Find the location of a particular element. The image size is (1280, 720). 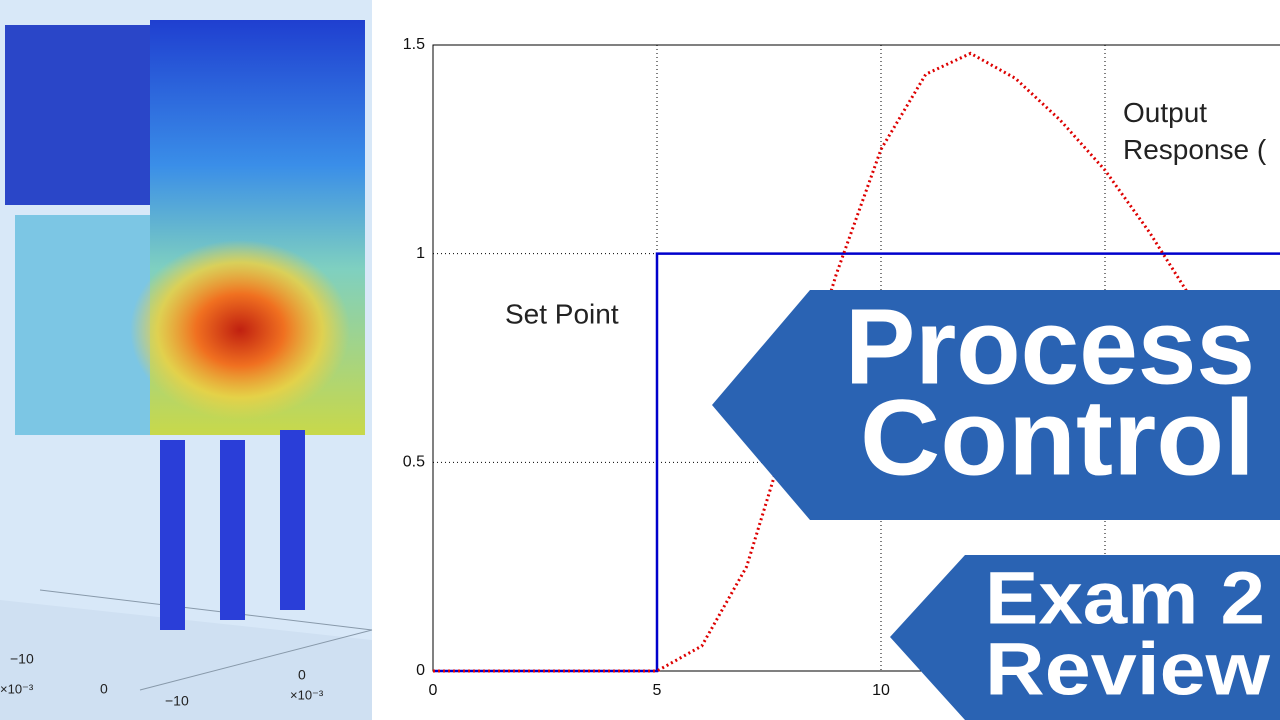

x-tick-label: 5 is located at coordinates (657, 690).